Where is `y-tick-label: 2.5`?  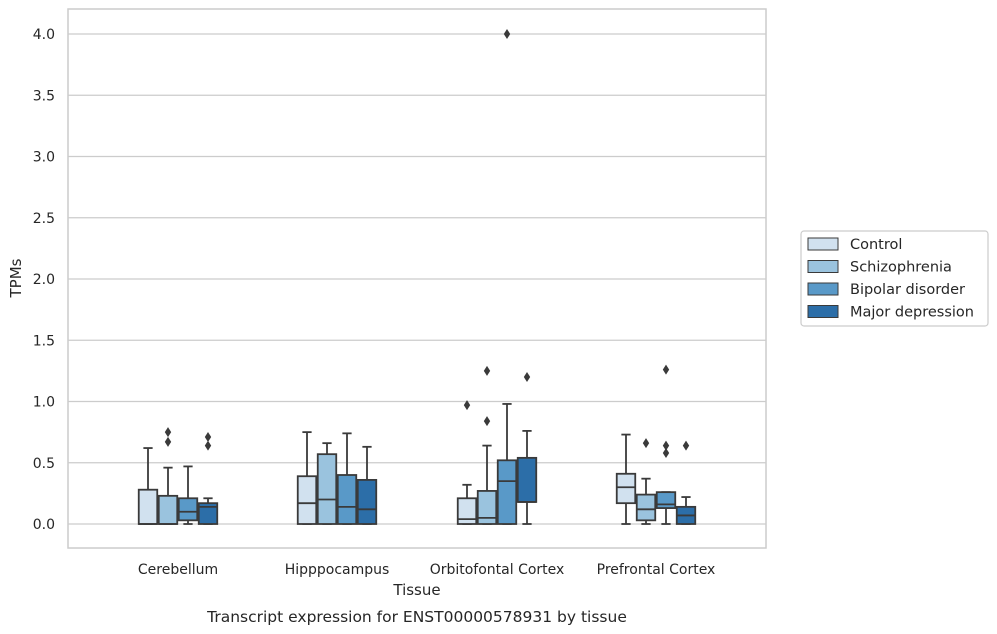
y-tick-label: 2.5 is located at coordinates (44, 219).